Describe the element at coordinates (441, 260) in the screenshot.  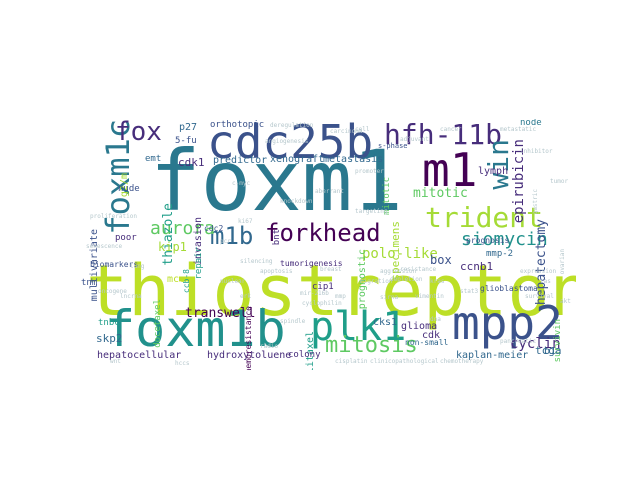
I see `cloud-word: box` at that location.